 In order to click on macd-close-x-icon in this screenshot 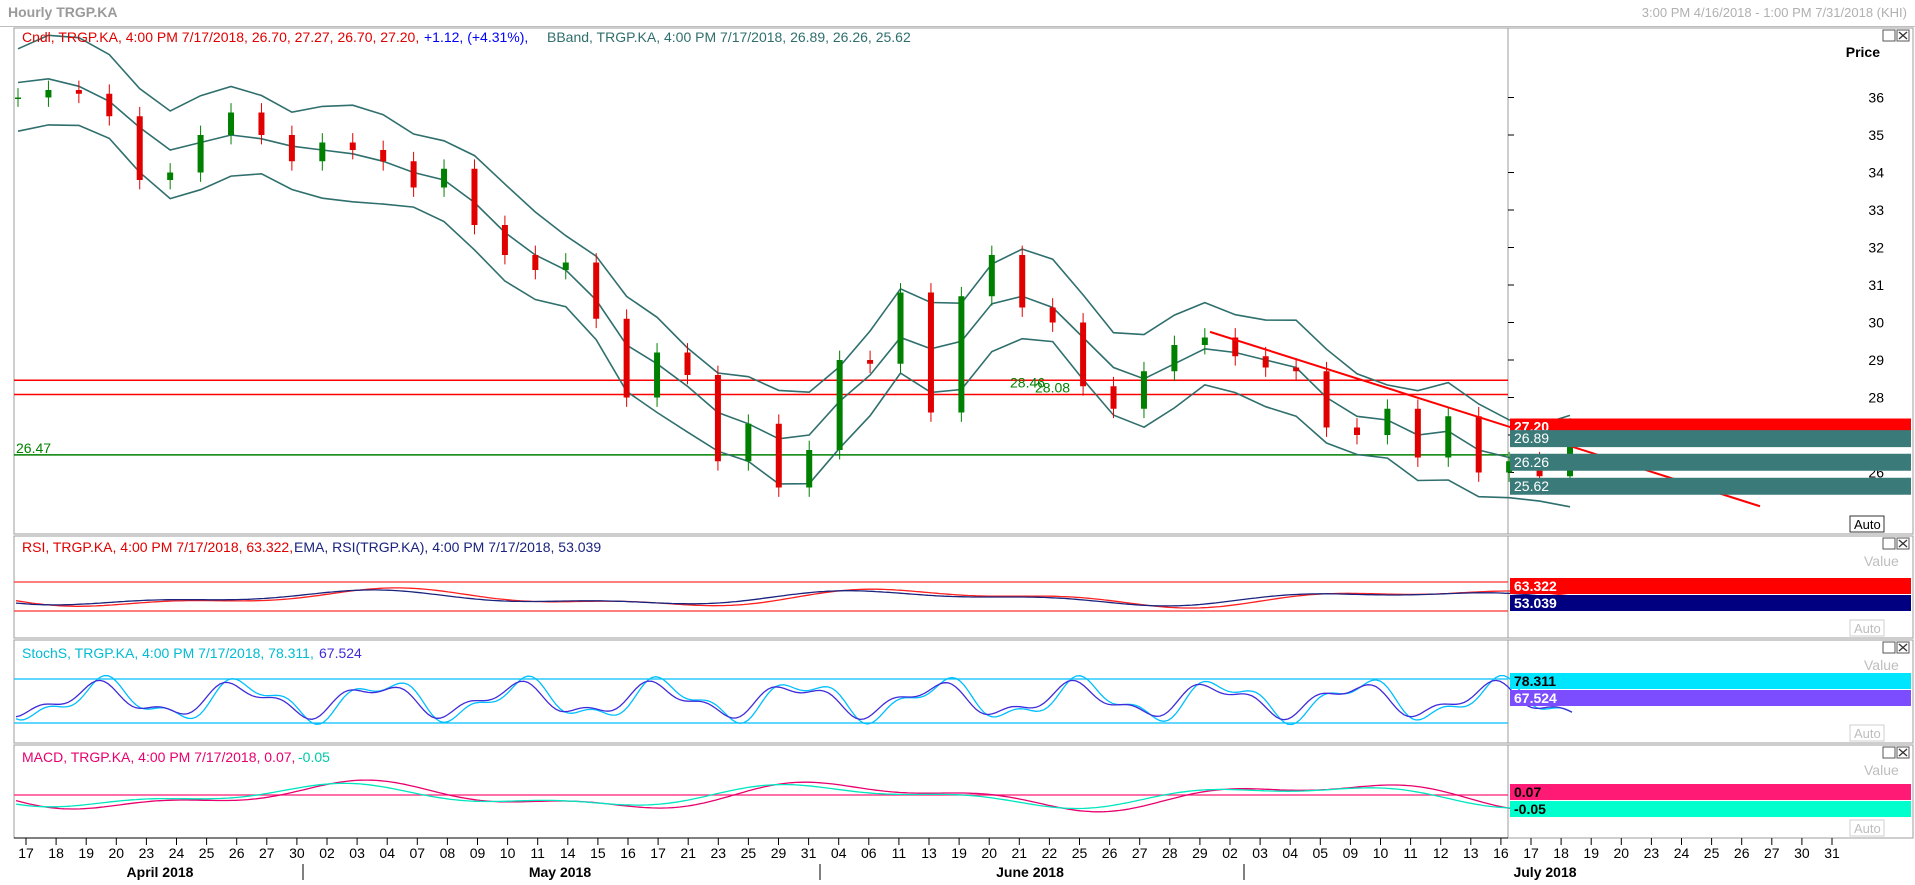, I will do `click(1903, 752)`.